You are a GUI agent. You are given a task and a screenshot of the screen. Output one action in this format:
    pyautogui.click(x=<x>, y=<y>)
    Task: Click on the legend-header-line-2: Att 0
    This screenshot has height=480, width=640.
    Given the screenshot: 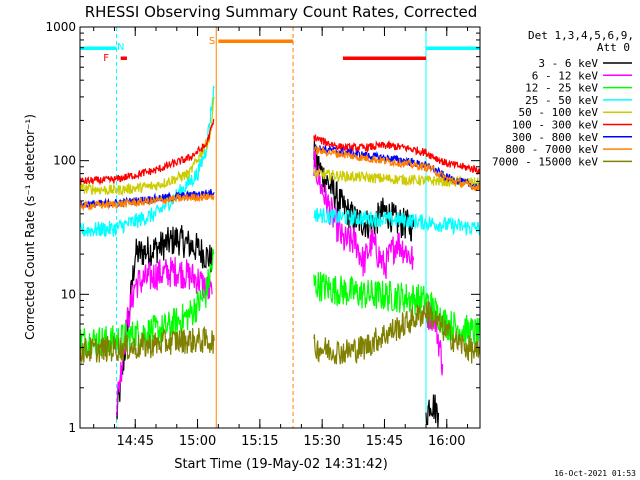 What is the action you would take?
    pyautogui.click(x=613, y=47)
    